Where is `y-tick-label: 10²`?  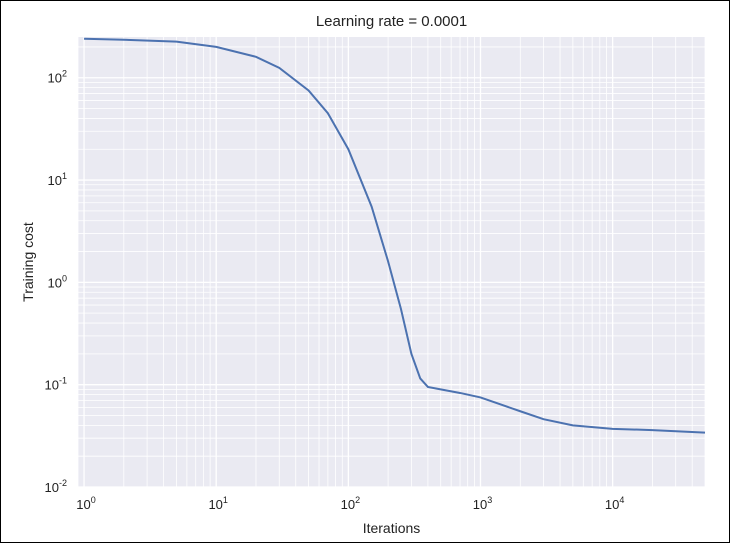 y-tick-label: 10² is located at coordinates (57, 77).